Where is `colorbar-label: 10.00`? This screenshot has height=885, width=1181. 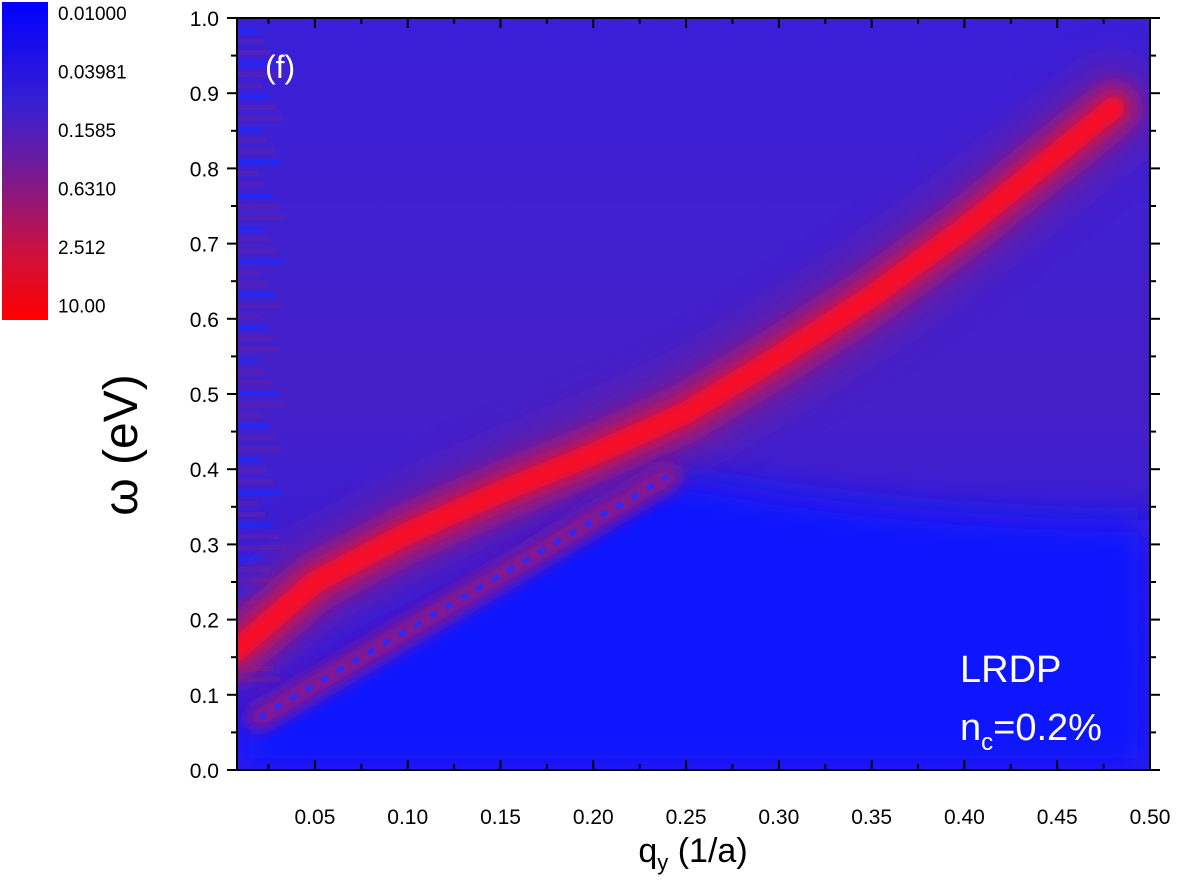 colorbar-label: 10.00 is located at coordinates (82, 307).